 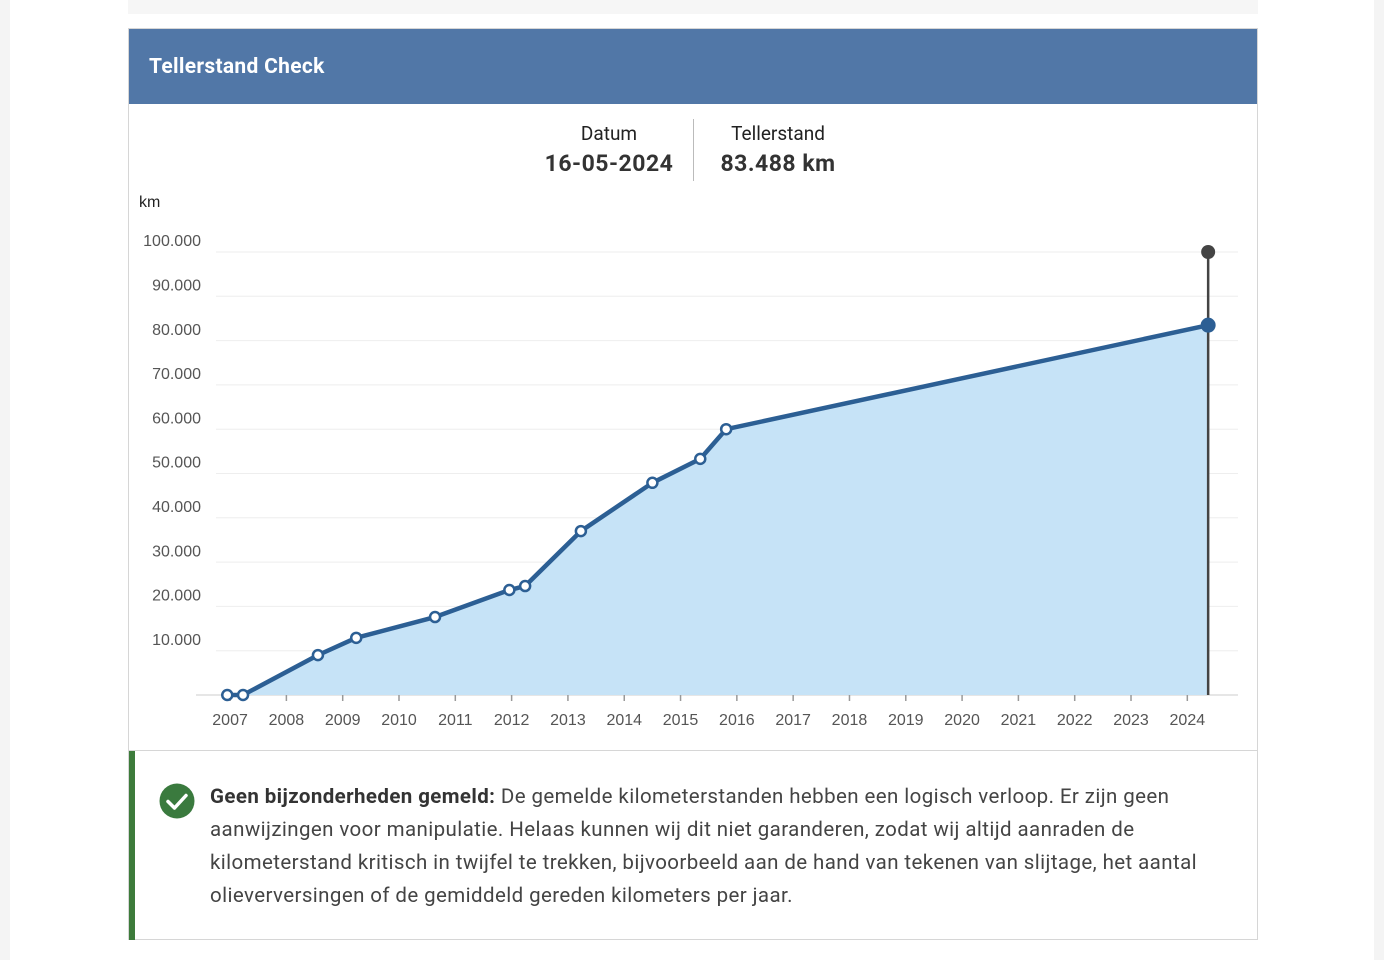 I want to click on date-value: 16-05-2024, so click(x=609, y=163).